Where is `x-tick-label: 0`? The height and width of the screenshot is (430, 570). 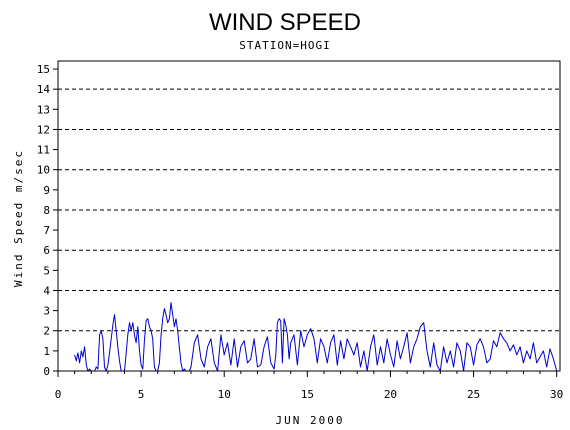 x-tick-label: 0 is located at coordinates (58, 394).